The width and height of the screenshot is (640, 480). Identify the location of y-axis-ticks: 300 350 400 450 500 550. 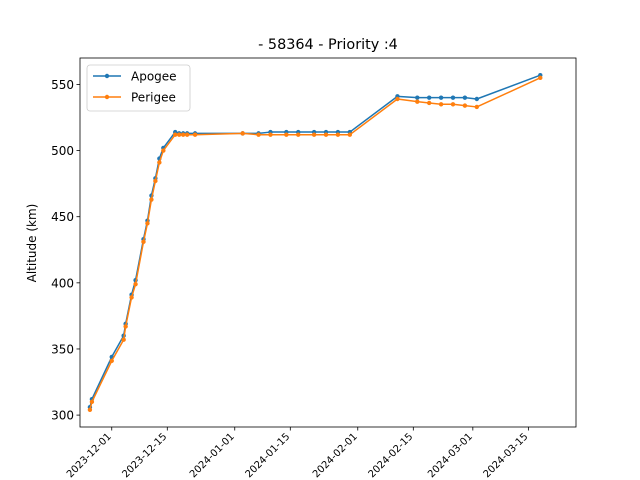
(65, 250).